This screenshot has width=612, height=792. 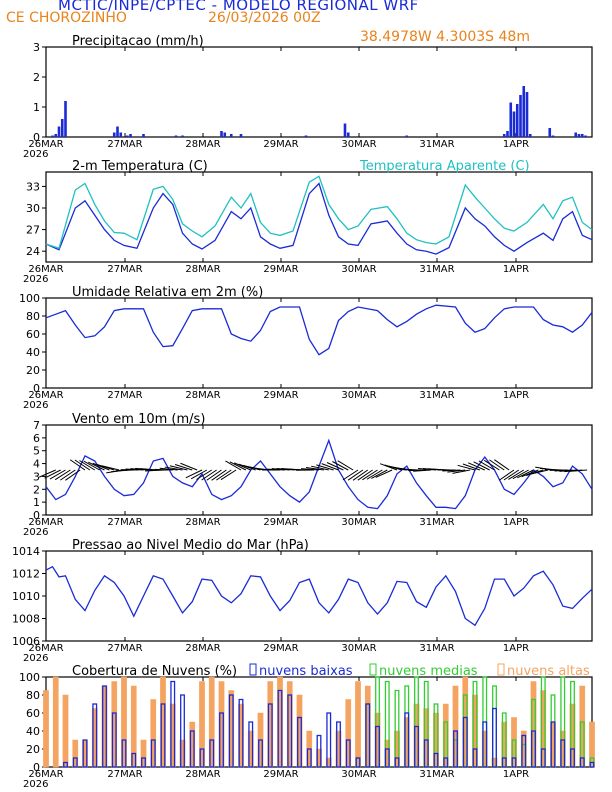 What do you see at coordinates (36, 77) in the screenshot?
I see `y-tick-label: 2` at bounding box center [36, 77].